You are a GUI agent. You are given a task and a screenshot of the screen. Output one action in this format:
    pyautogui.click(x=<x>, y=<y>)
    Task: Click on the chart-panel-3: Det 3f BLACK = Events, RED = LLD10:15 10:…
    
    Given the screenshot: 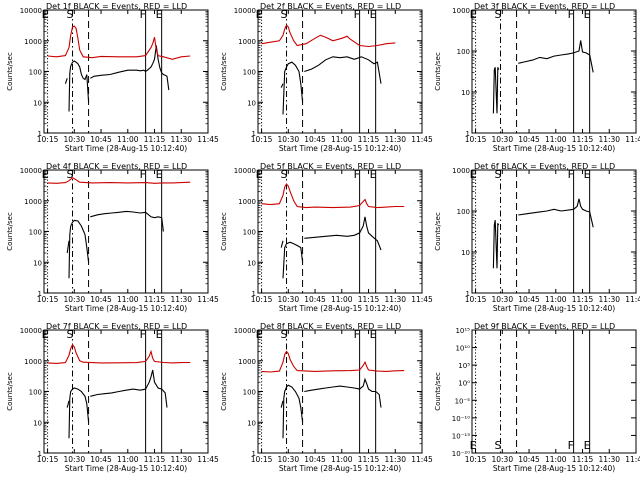 What is the action you would take?
    pyautogui.click(x=536, y=80)
    